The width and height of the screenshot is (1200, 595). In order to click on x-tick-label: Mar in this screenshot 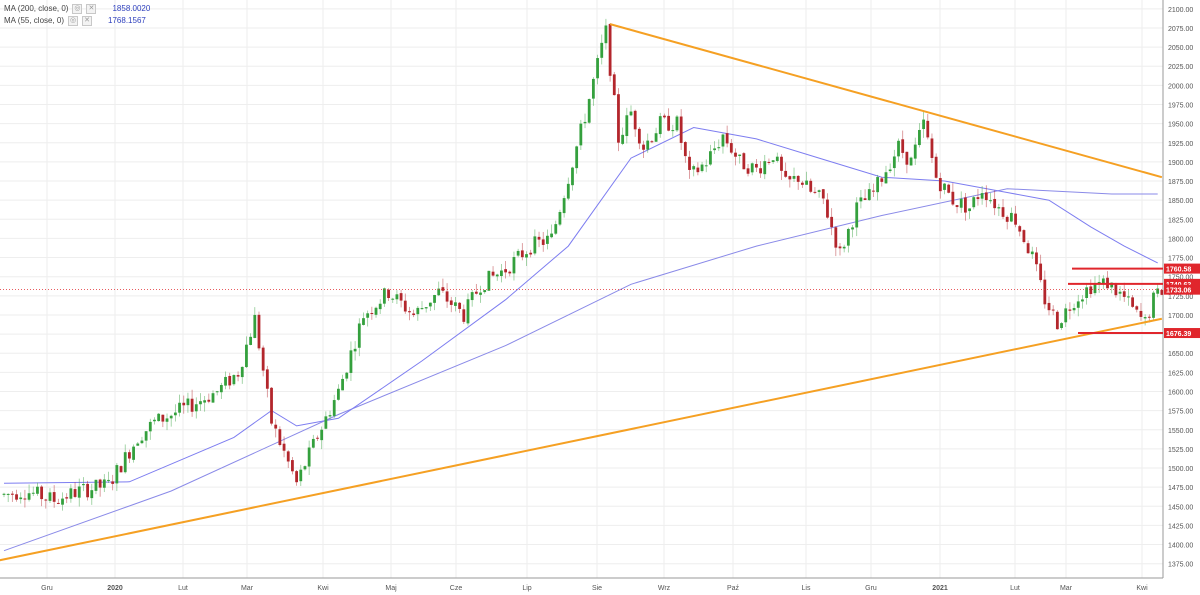, I will do `click(1066, 588)`.